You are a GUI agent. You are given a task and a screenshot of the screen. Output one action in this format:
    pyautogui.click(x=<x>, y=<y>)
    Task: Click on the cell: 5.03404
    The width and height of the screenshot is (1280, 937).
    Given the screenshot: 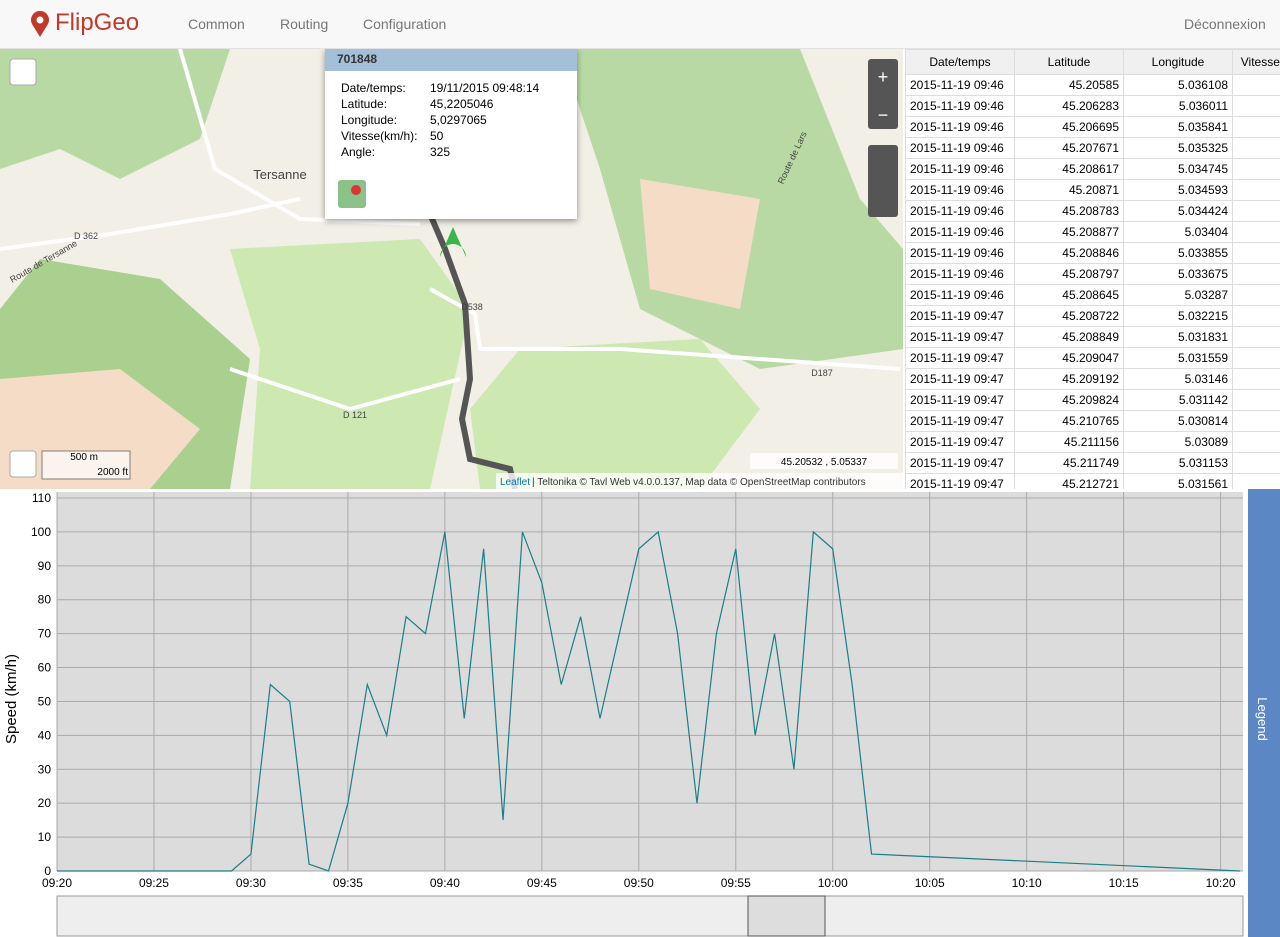 What is the action you would take?
    pyautogui.click(x=1178, y=232)
    